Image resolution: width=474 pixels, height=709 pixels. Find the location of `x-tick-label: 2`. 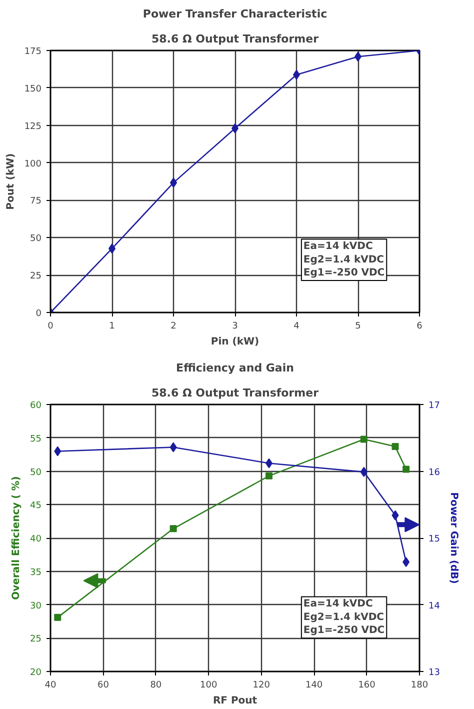

x-tick-label: 2 is located at coordinates (173, 327).